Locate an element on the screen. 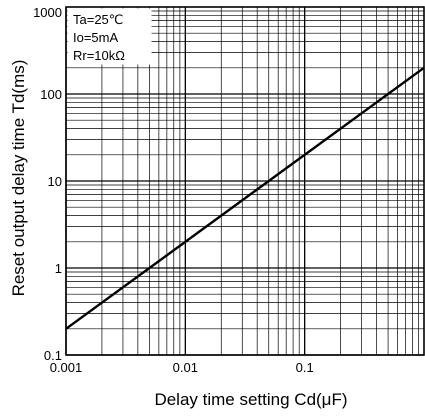  annotation-output-current: Io=5mA is located at coordinates (95, 37).